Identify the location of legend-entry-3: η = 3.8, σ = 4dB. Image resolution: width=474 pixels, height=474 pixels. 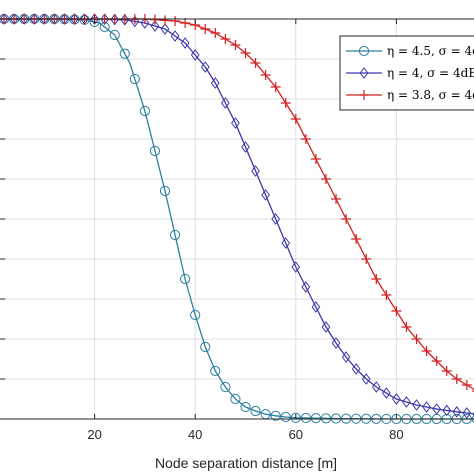
(410, 95).